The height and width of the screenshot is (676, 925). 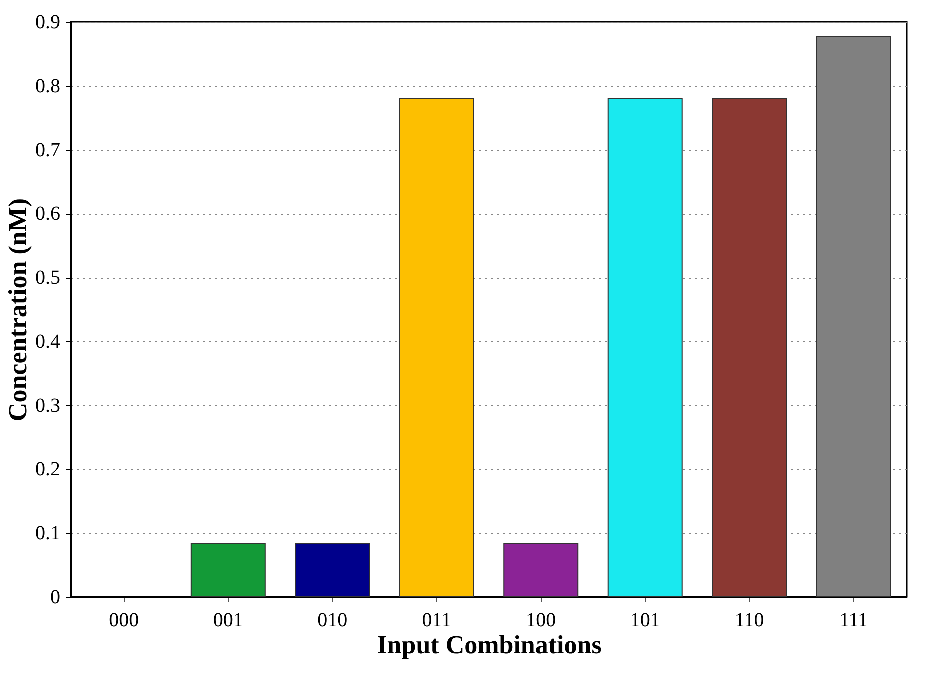 What do you see at coordinates (48, 214) in the screenshot?
I see `y-tick-label: 0.6` at bounding box center [48, 214].